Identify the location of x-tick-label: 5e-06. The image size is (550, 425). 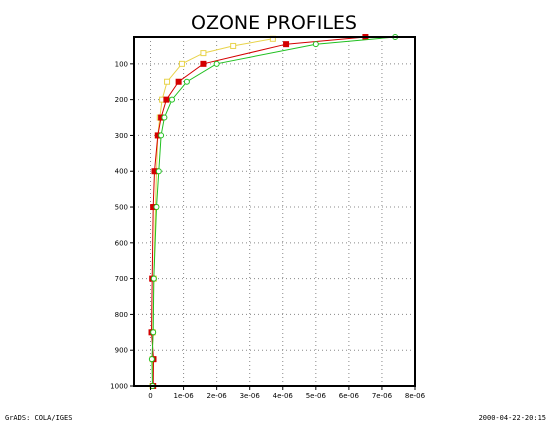
(316, 396).